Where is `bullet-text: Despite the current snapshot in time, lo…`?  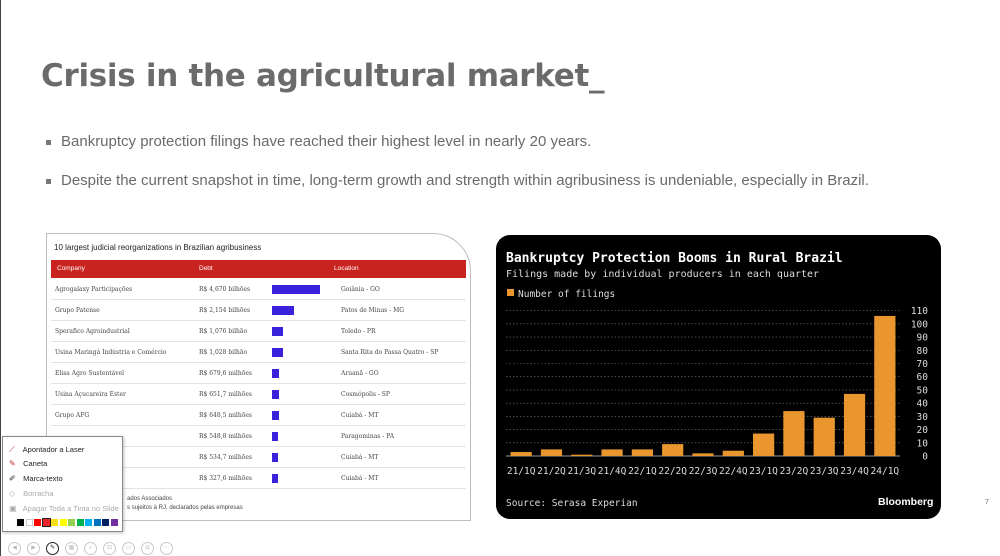
bullet-text: Despite the current snapshot in time, lo… is located at coordinates (465, 180).